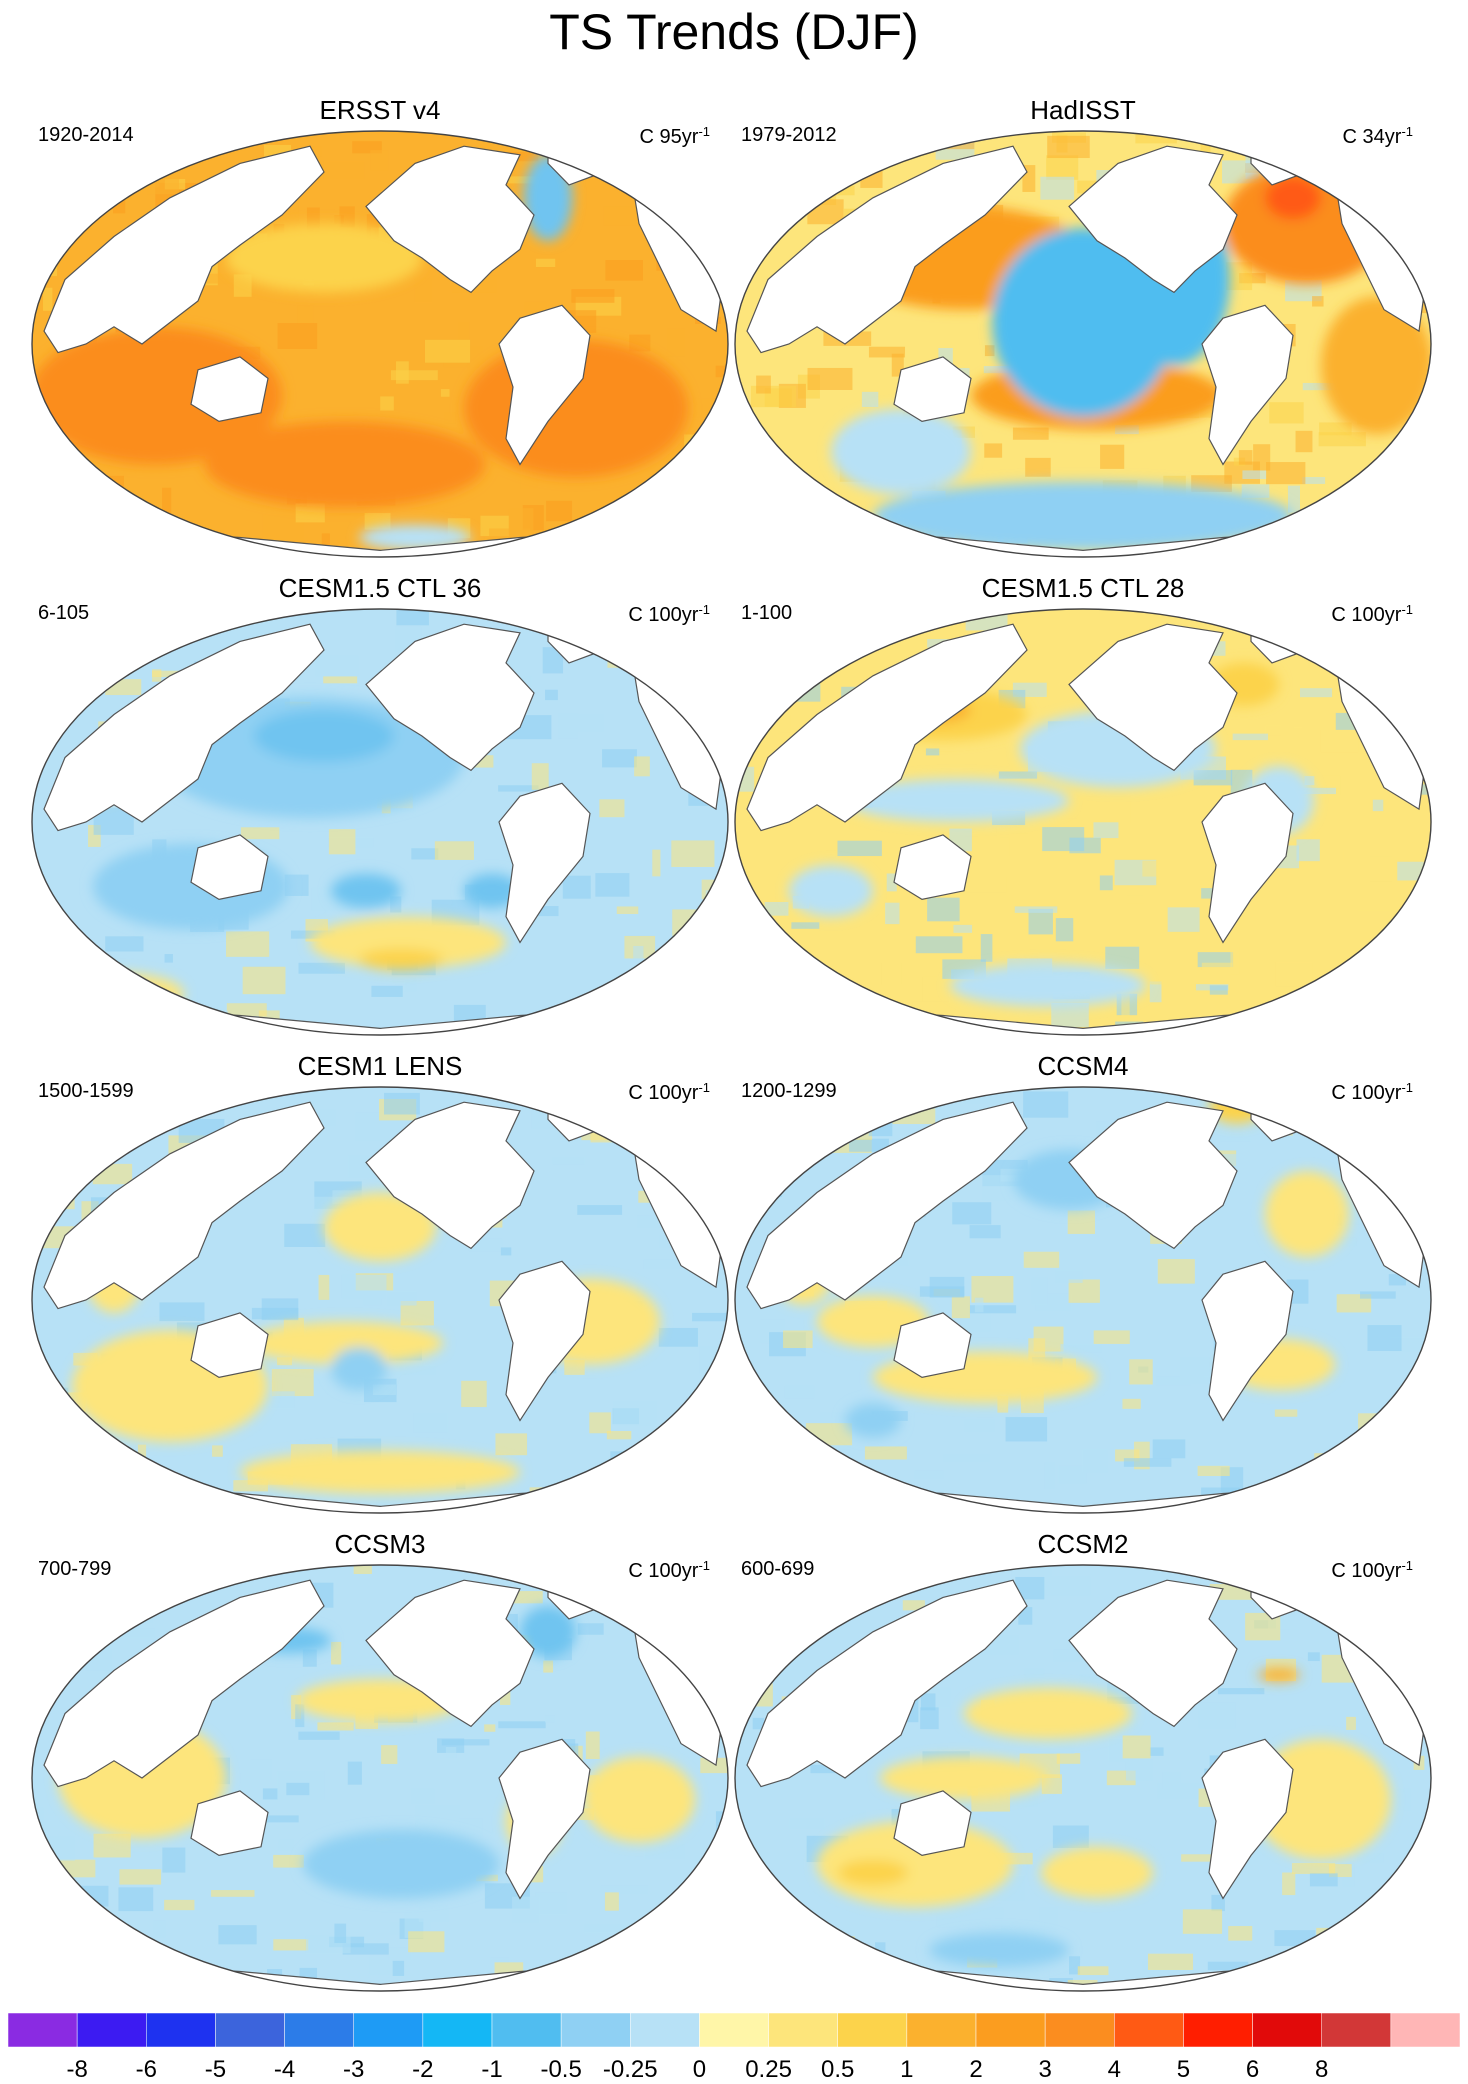 Image resolution: width=1468 pixels, height=2084 pixels. I want to click on colorbar-label: 8, so click(1322, 2070).